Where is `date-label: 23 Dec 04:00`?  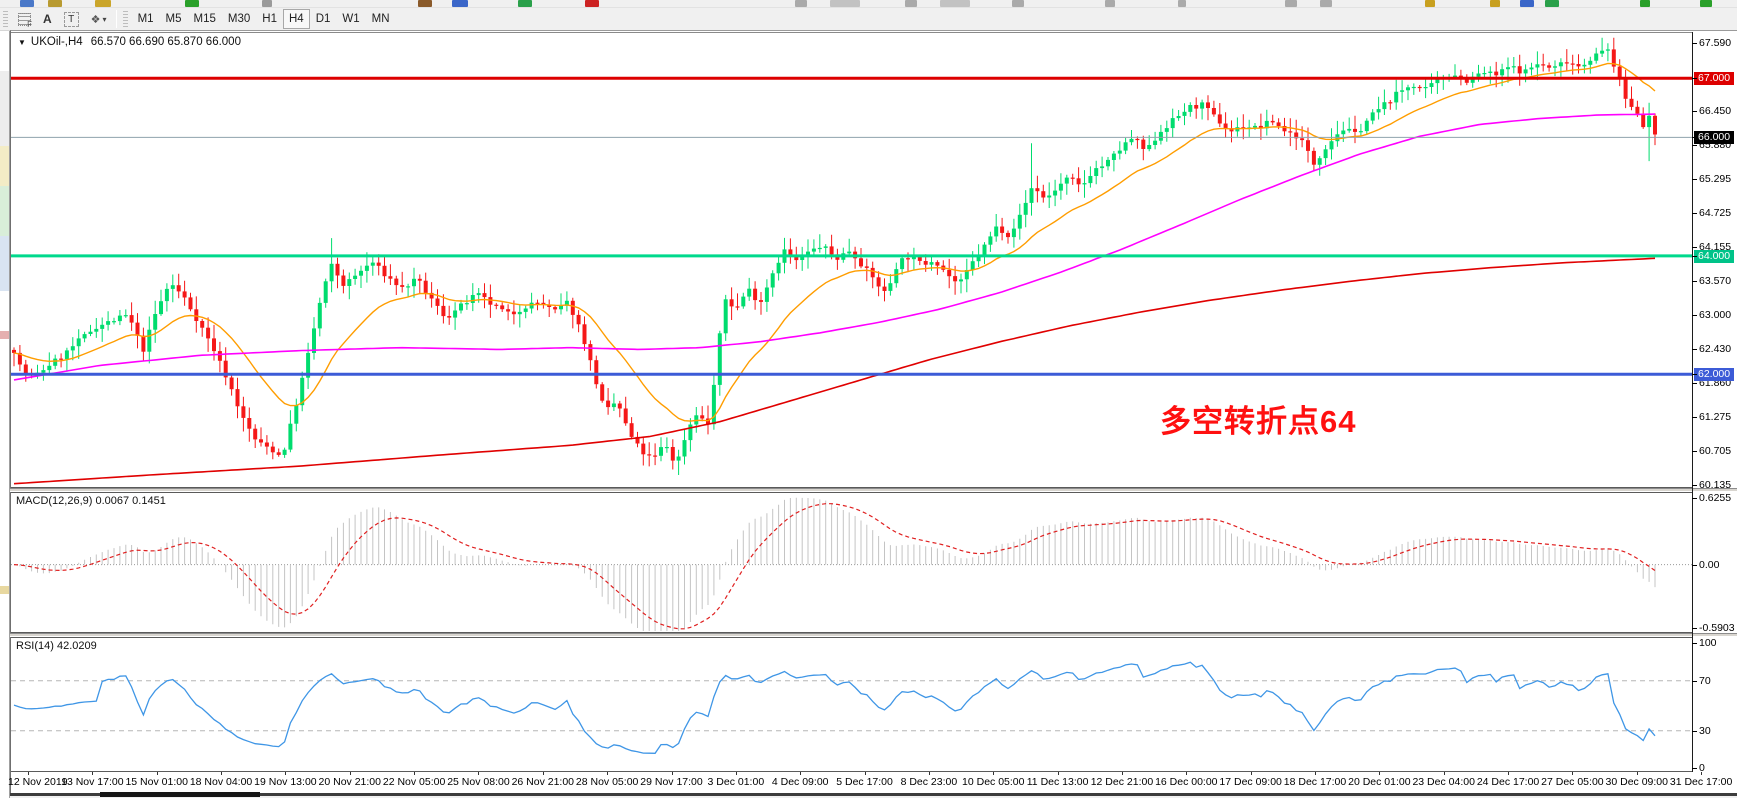
date-label: 23 Dec 04:00 is located at coordinates (1443, 782).